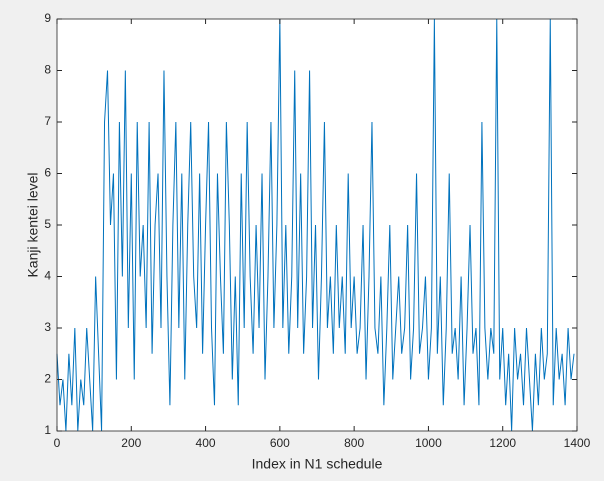  What do you see at coordinates (47, 276) in the screenshot?
I see `y-tick-label: 4` at bounding box center [47, 276].